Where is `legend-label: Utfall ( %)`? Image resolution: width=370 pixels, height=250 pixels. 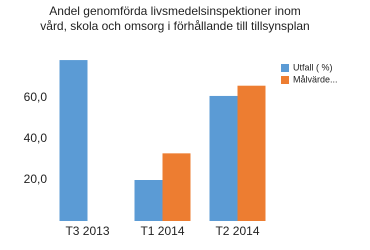
legend-label: Utfall ( %) is located at coordinates (313, 67).